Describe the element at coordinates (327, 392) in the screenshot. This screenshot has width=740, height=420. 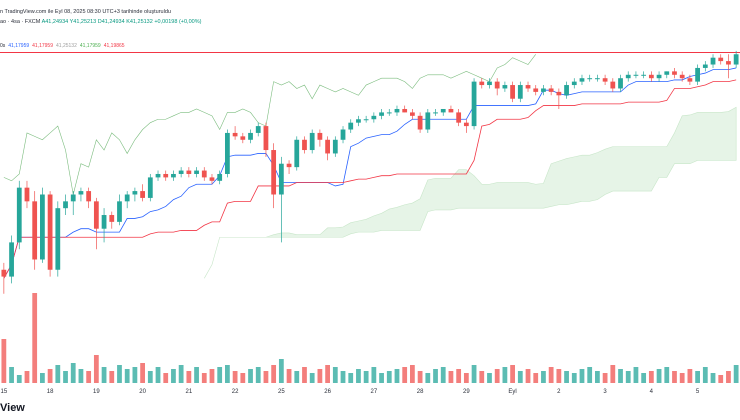
I see `x-tick-label: 26` at that location.